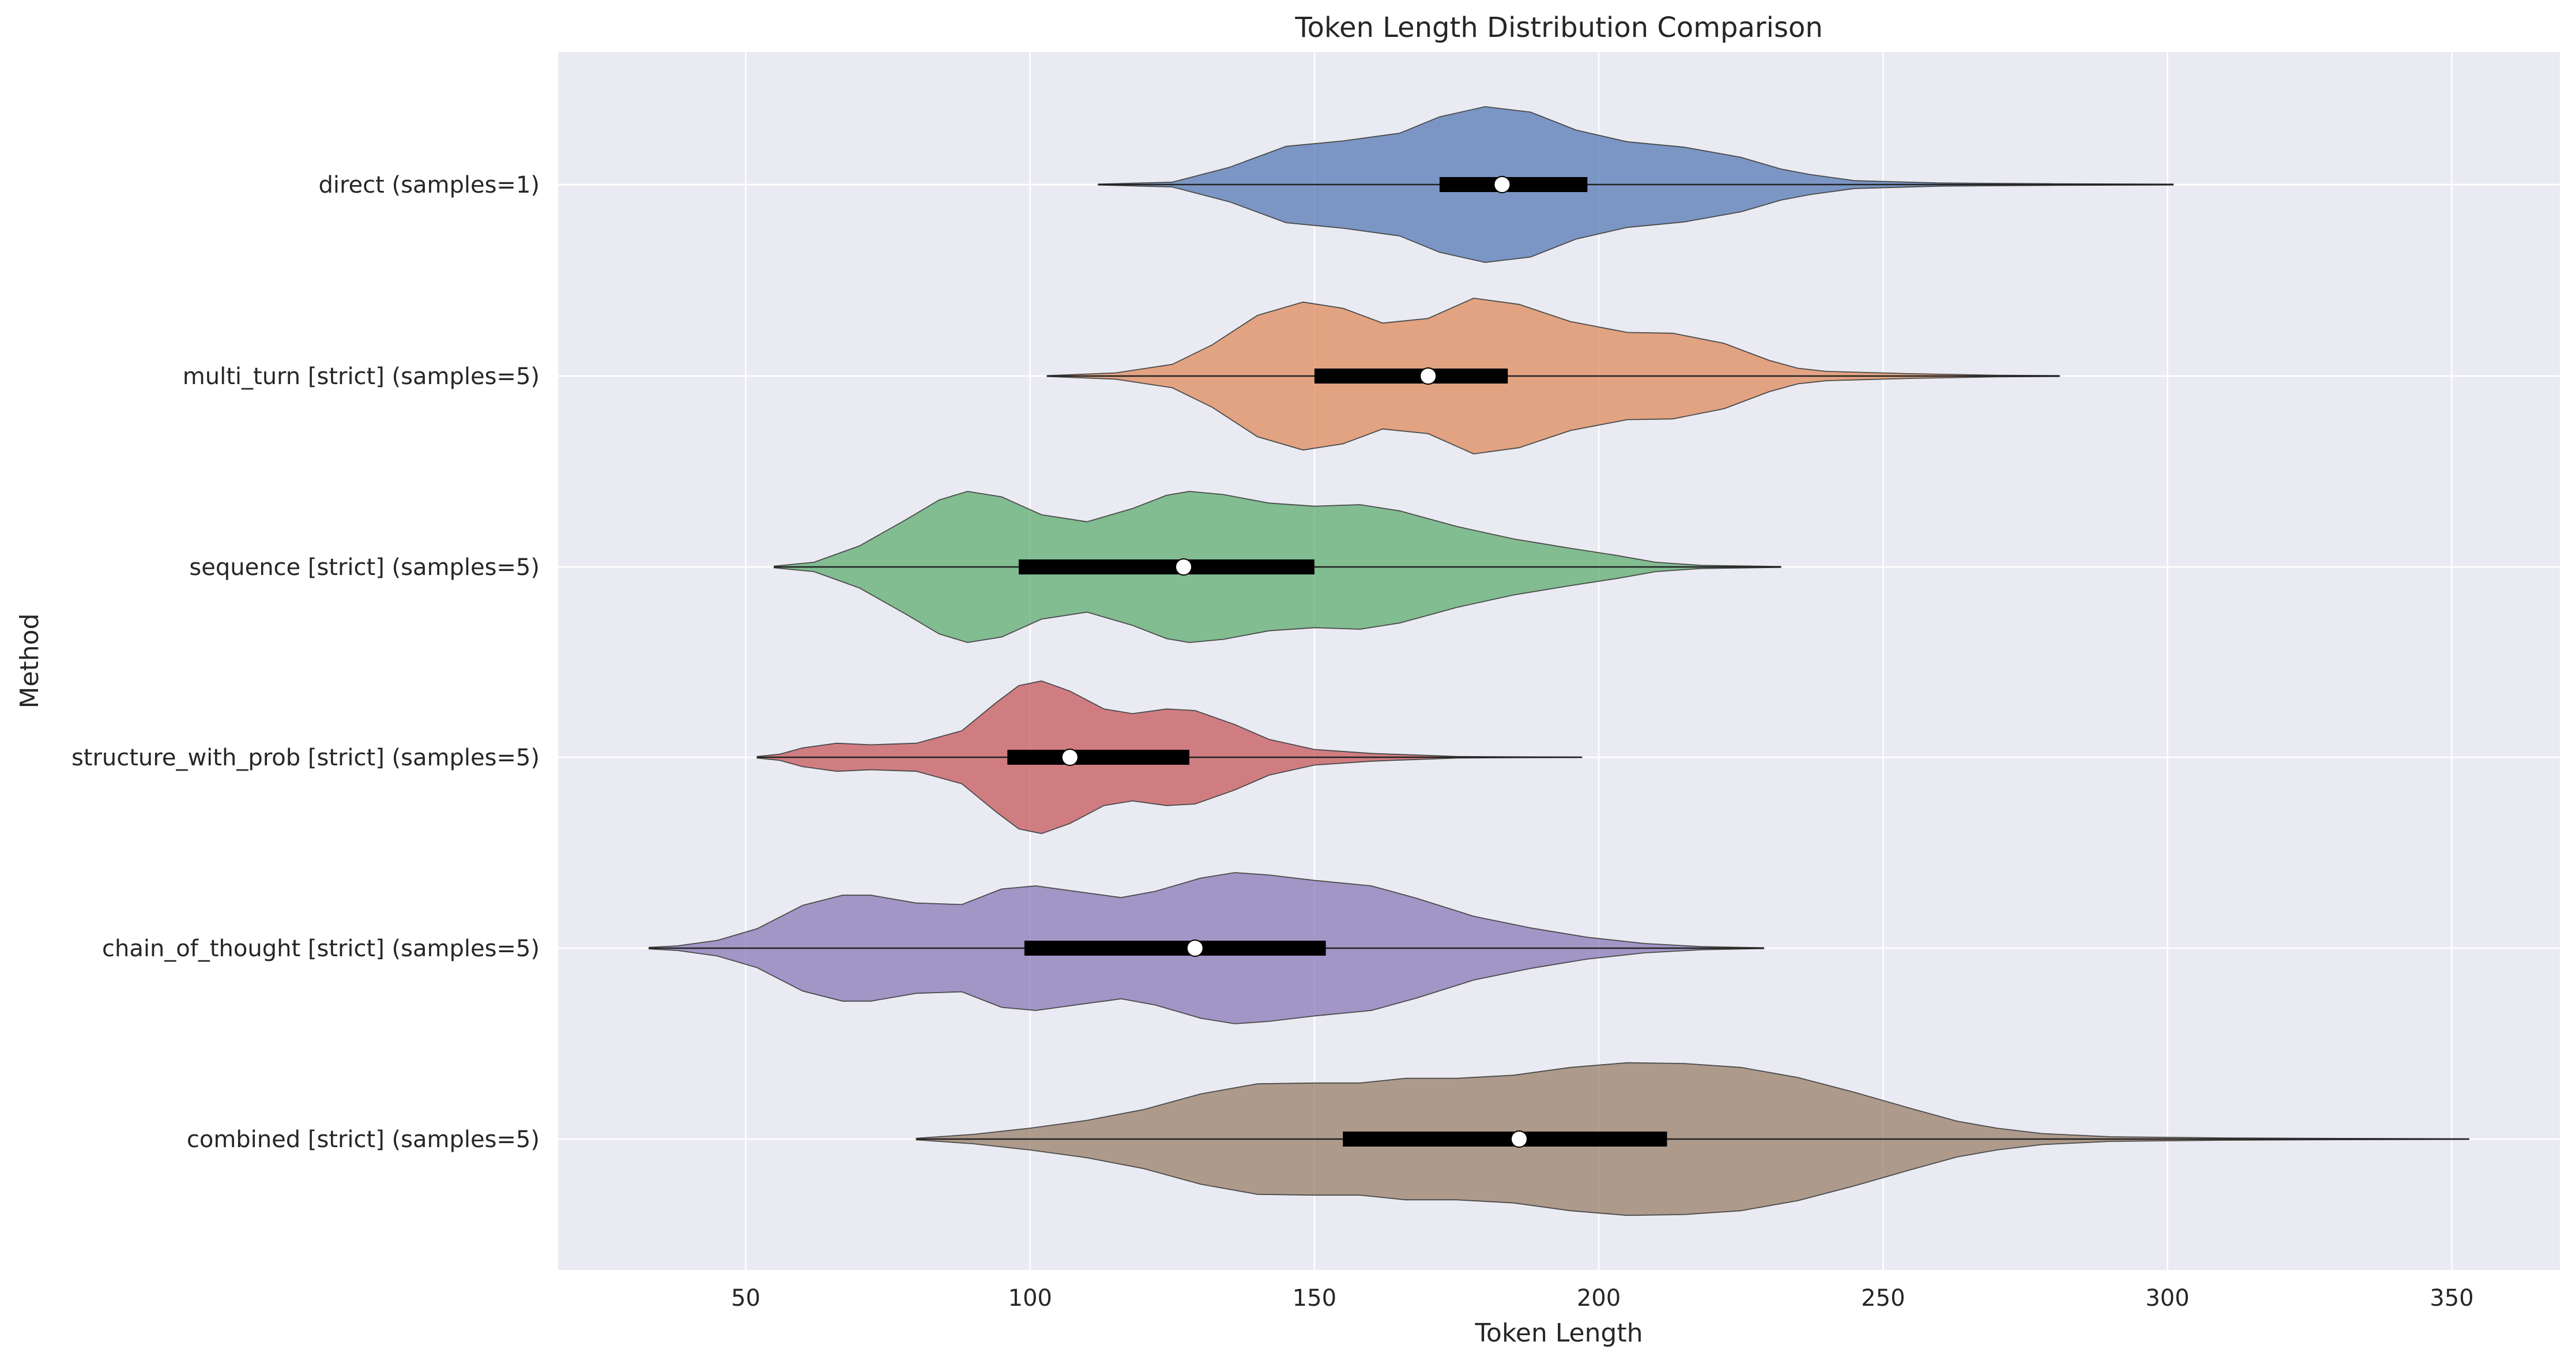 The height and width of the screenshot is (1364, 2576). What do you see at coordinates (361, 376) in the screenshot?
I see `y-tick-label: multi_turn [strict] (samples=5)` at bounding box center [361, 376].